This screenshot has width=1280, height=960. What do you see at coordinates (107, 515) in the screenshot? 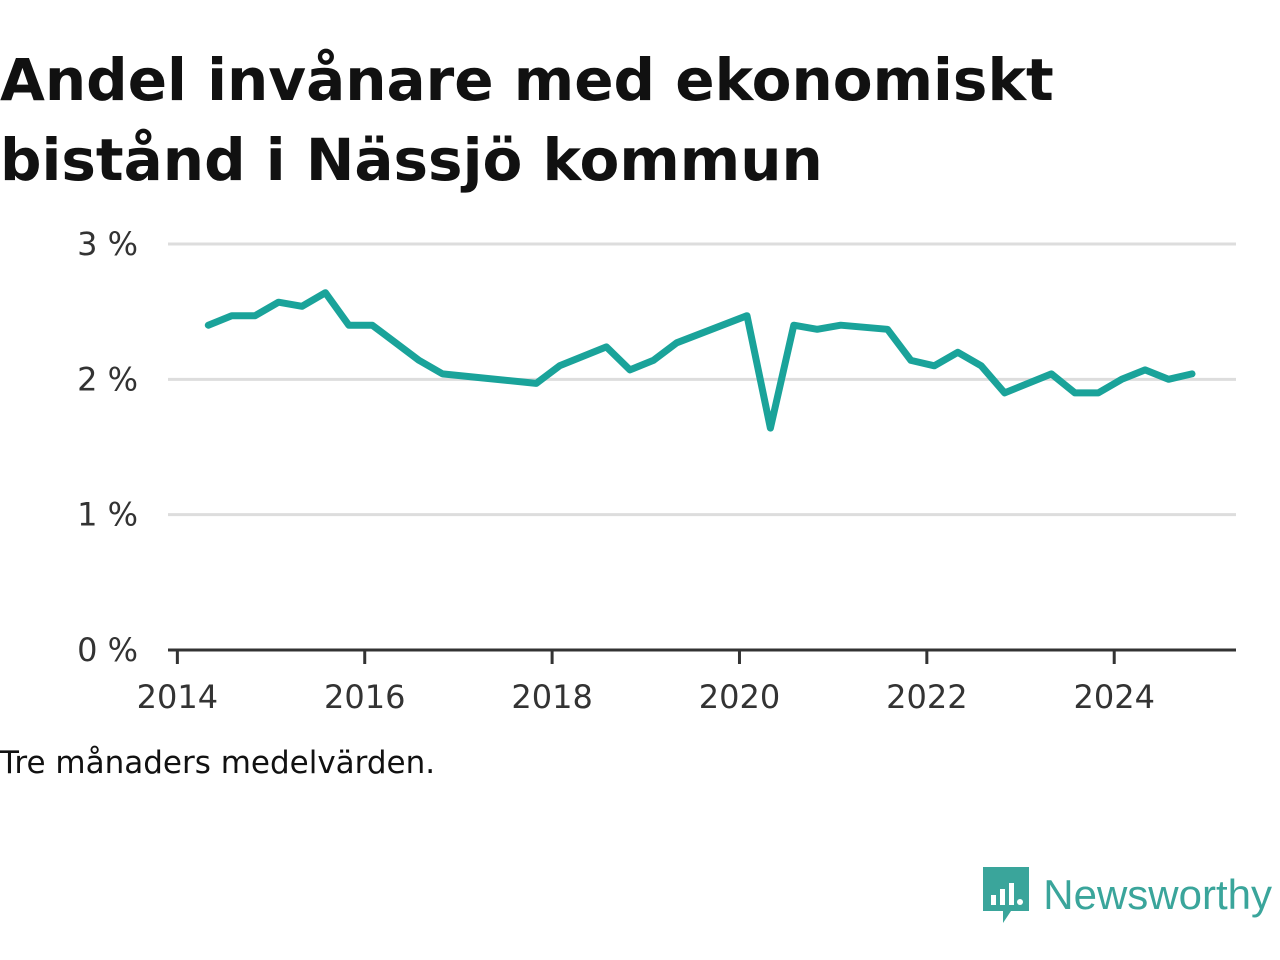
I see `y-tick-label: 1 %` at bounding box center [107, 515].